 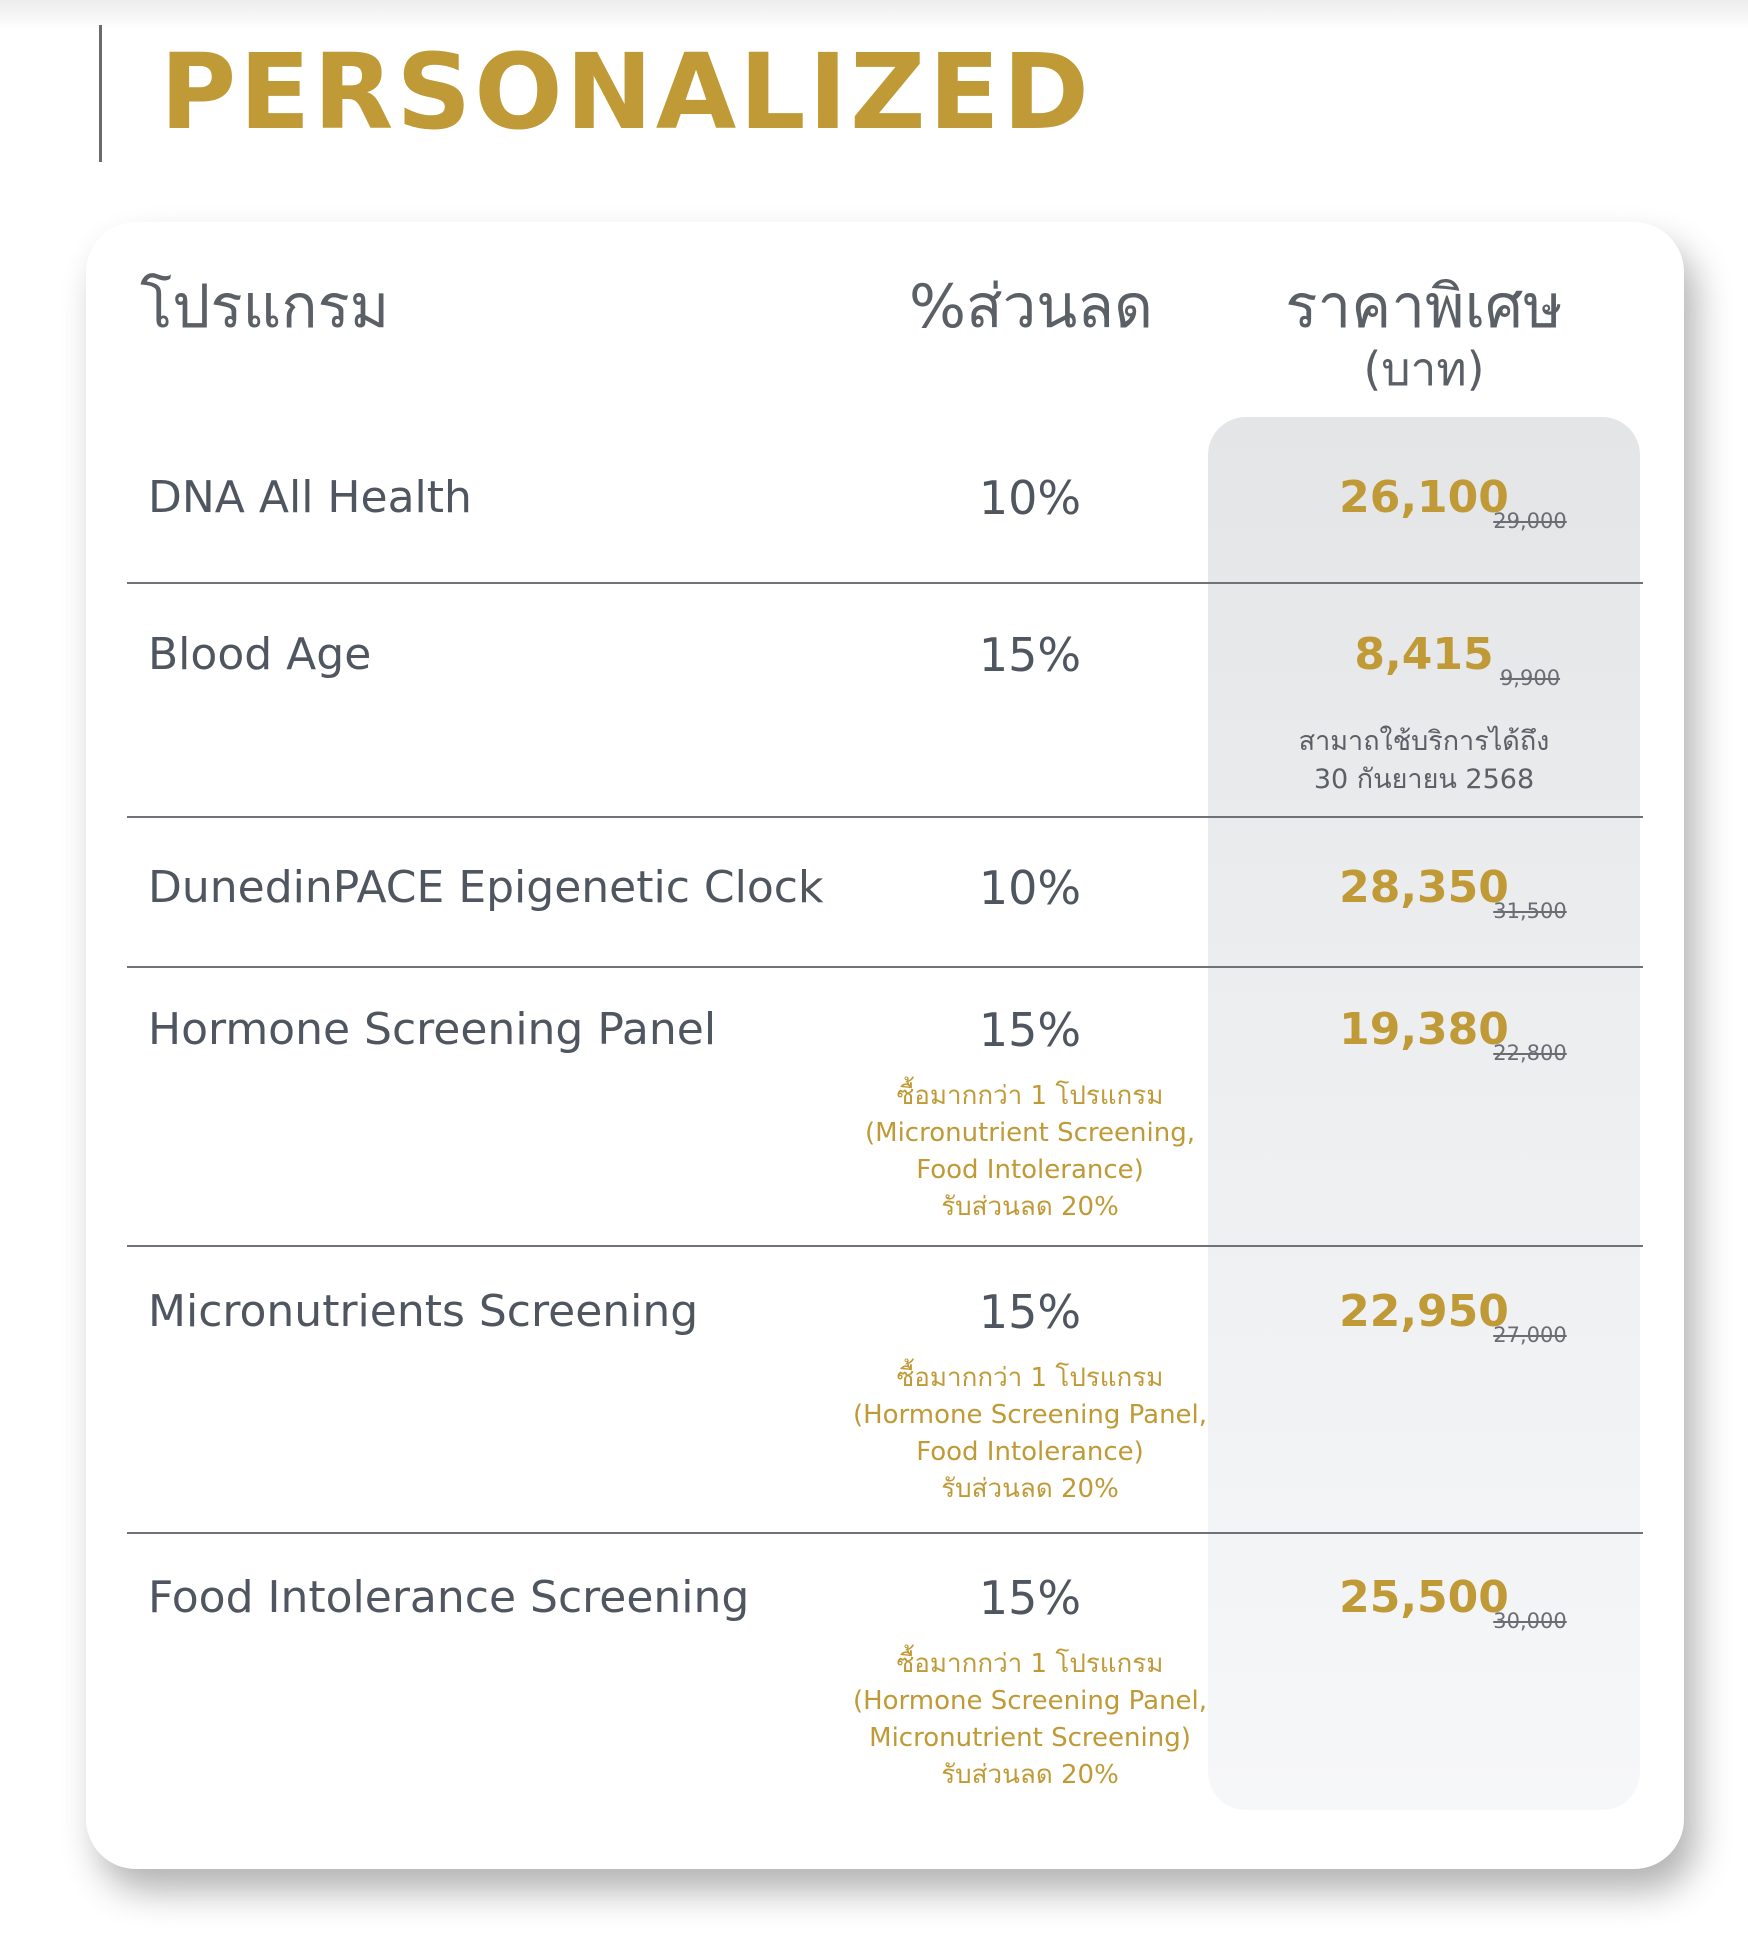 I want to click on availability-note: สามาถใช้บริการได้ถึง 30 กันยายน 2568, so click(x=1424, y=761).